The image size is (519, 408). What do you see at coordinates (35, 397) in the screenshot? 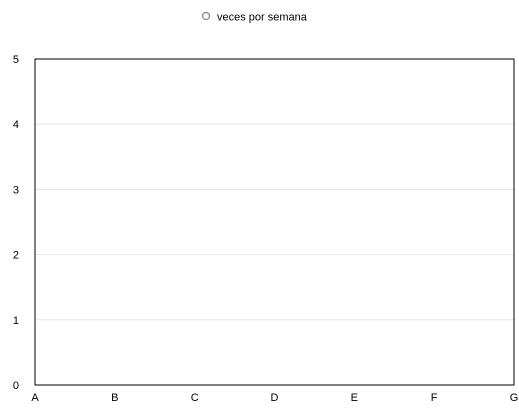
I see `x-tick-label-0: A` at bounding box center [35, 397].